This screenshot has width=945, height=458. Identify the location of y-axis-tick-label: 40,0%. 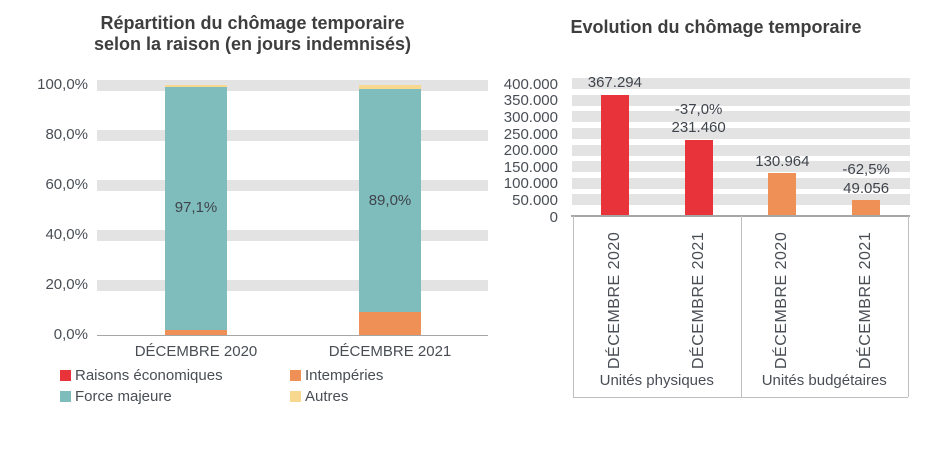
(66, 234).